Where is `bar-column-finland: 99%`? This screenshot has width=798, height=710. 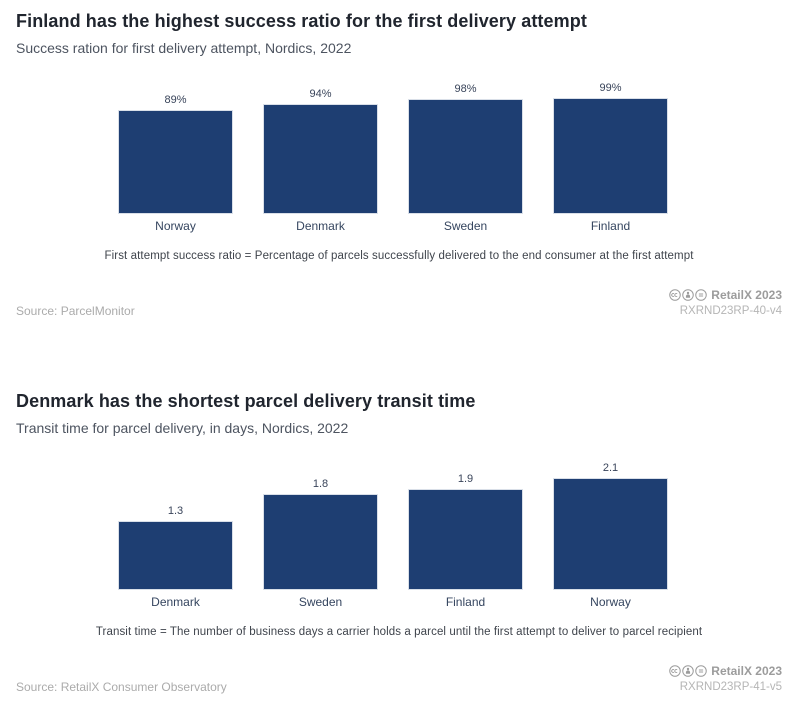 bar-column-finland: 99% is located at coordinates (610, 148).